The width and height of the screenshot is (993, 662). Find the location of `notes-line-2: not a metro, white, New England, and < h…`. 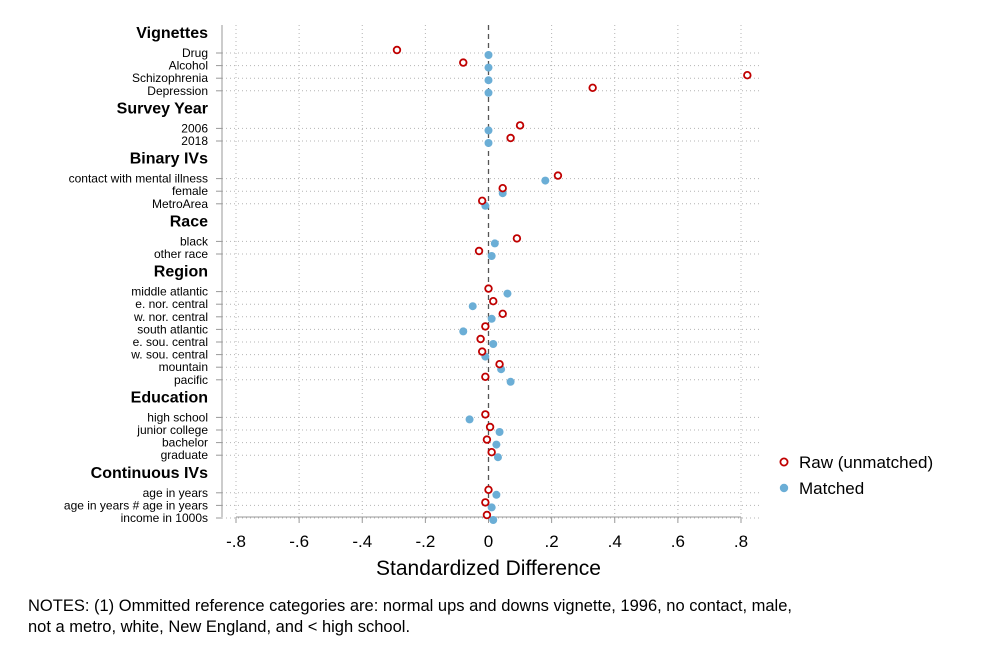

notes-line-2: not a metro, white, New England, and < h… is located at coordinates (219, 627).